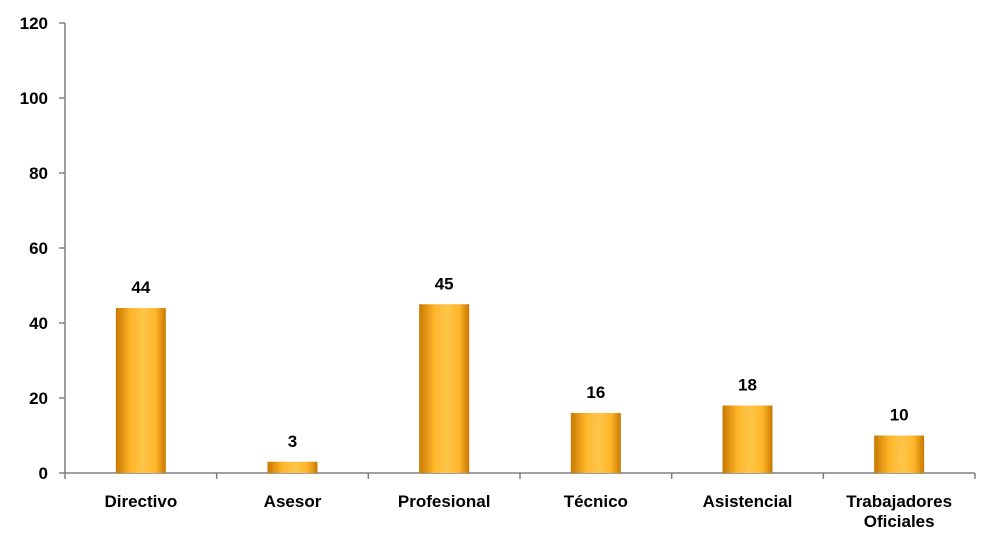 This screenshot has height=547, width=986. What do you see at coordinates (43, 473) in the screenshot?
I see `y-tick-label: 0` at bounding box center [43, 473].